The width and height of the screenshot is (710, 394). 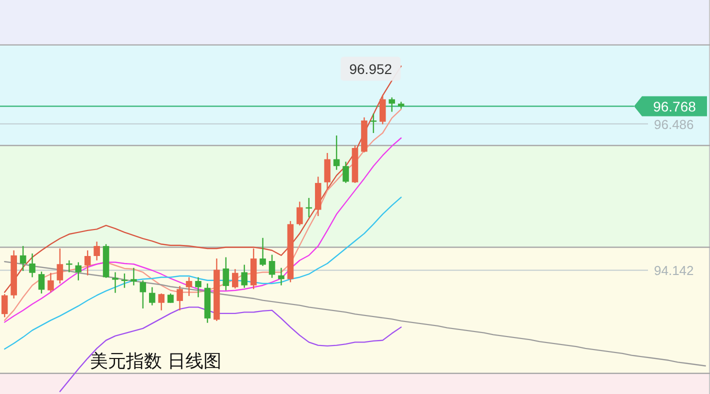 What do you see at coordinates (156, 361) in the screenshot?
I see `text: 美元指数 日线图` at bounding box center [156, 361].